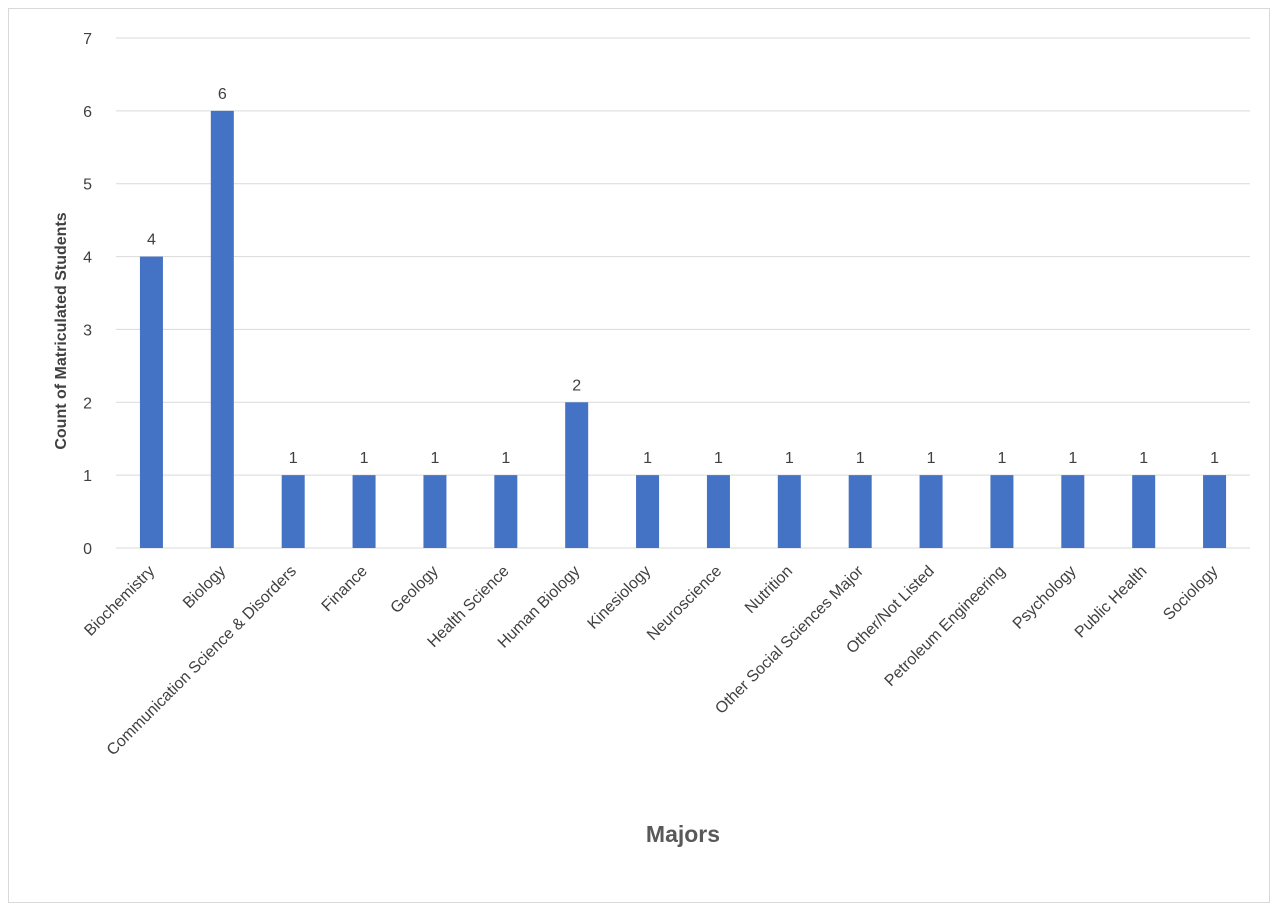 This screenshot has width=1280, height=911. Describe the element at coordinates (87, 39) in the screenshot. I see `y-tick-label: 7` at that location.